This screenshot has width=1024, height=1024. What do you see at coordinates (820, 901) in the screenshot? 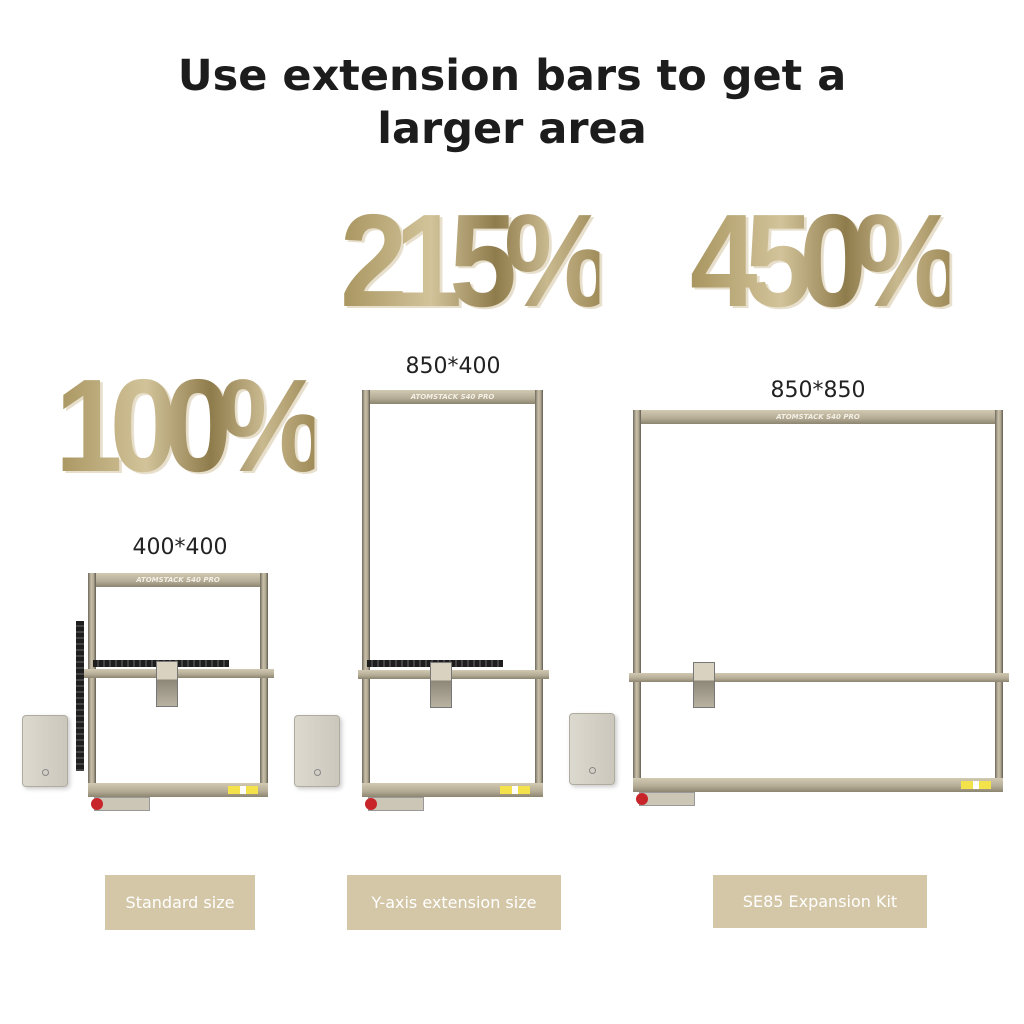
I see `label-se85-kit: SE85 Expansion Kit` at bounding box center [820, 901].